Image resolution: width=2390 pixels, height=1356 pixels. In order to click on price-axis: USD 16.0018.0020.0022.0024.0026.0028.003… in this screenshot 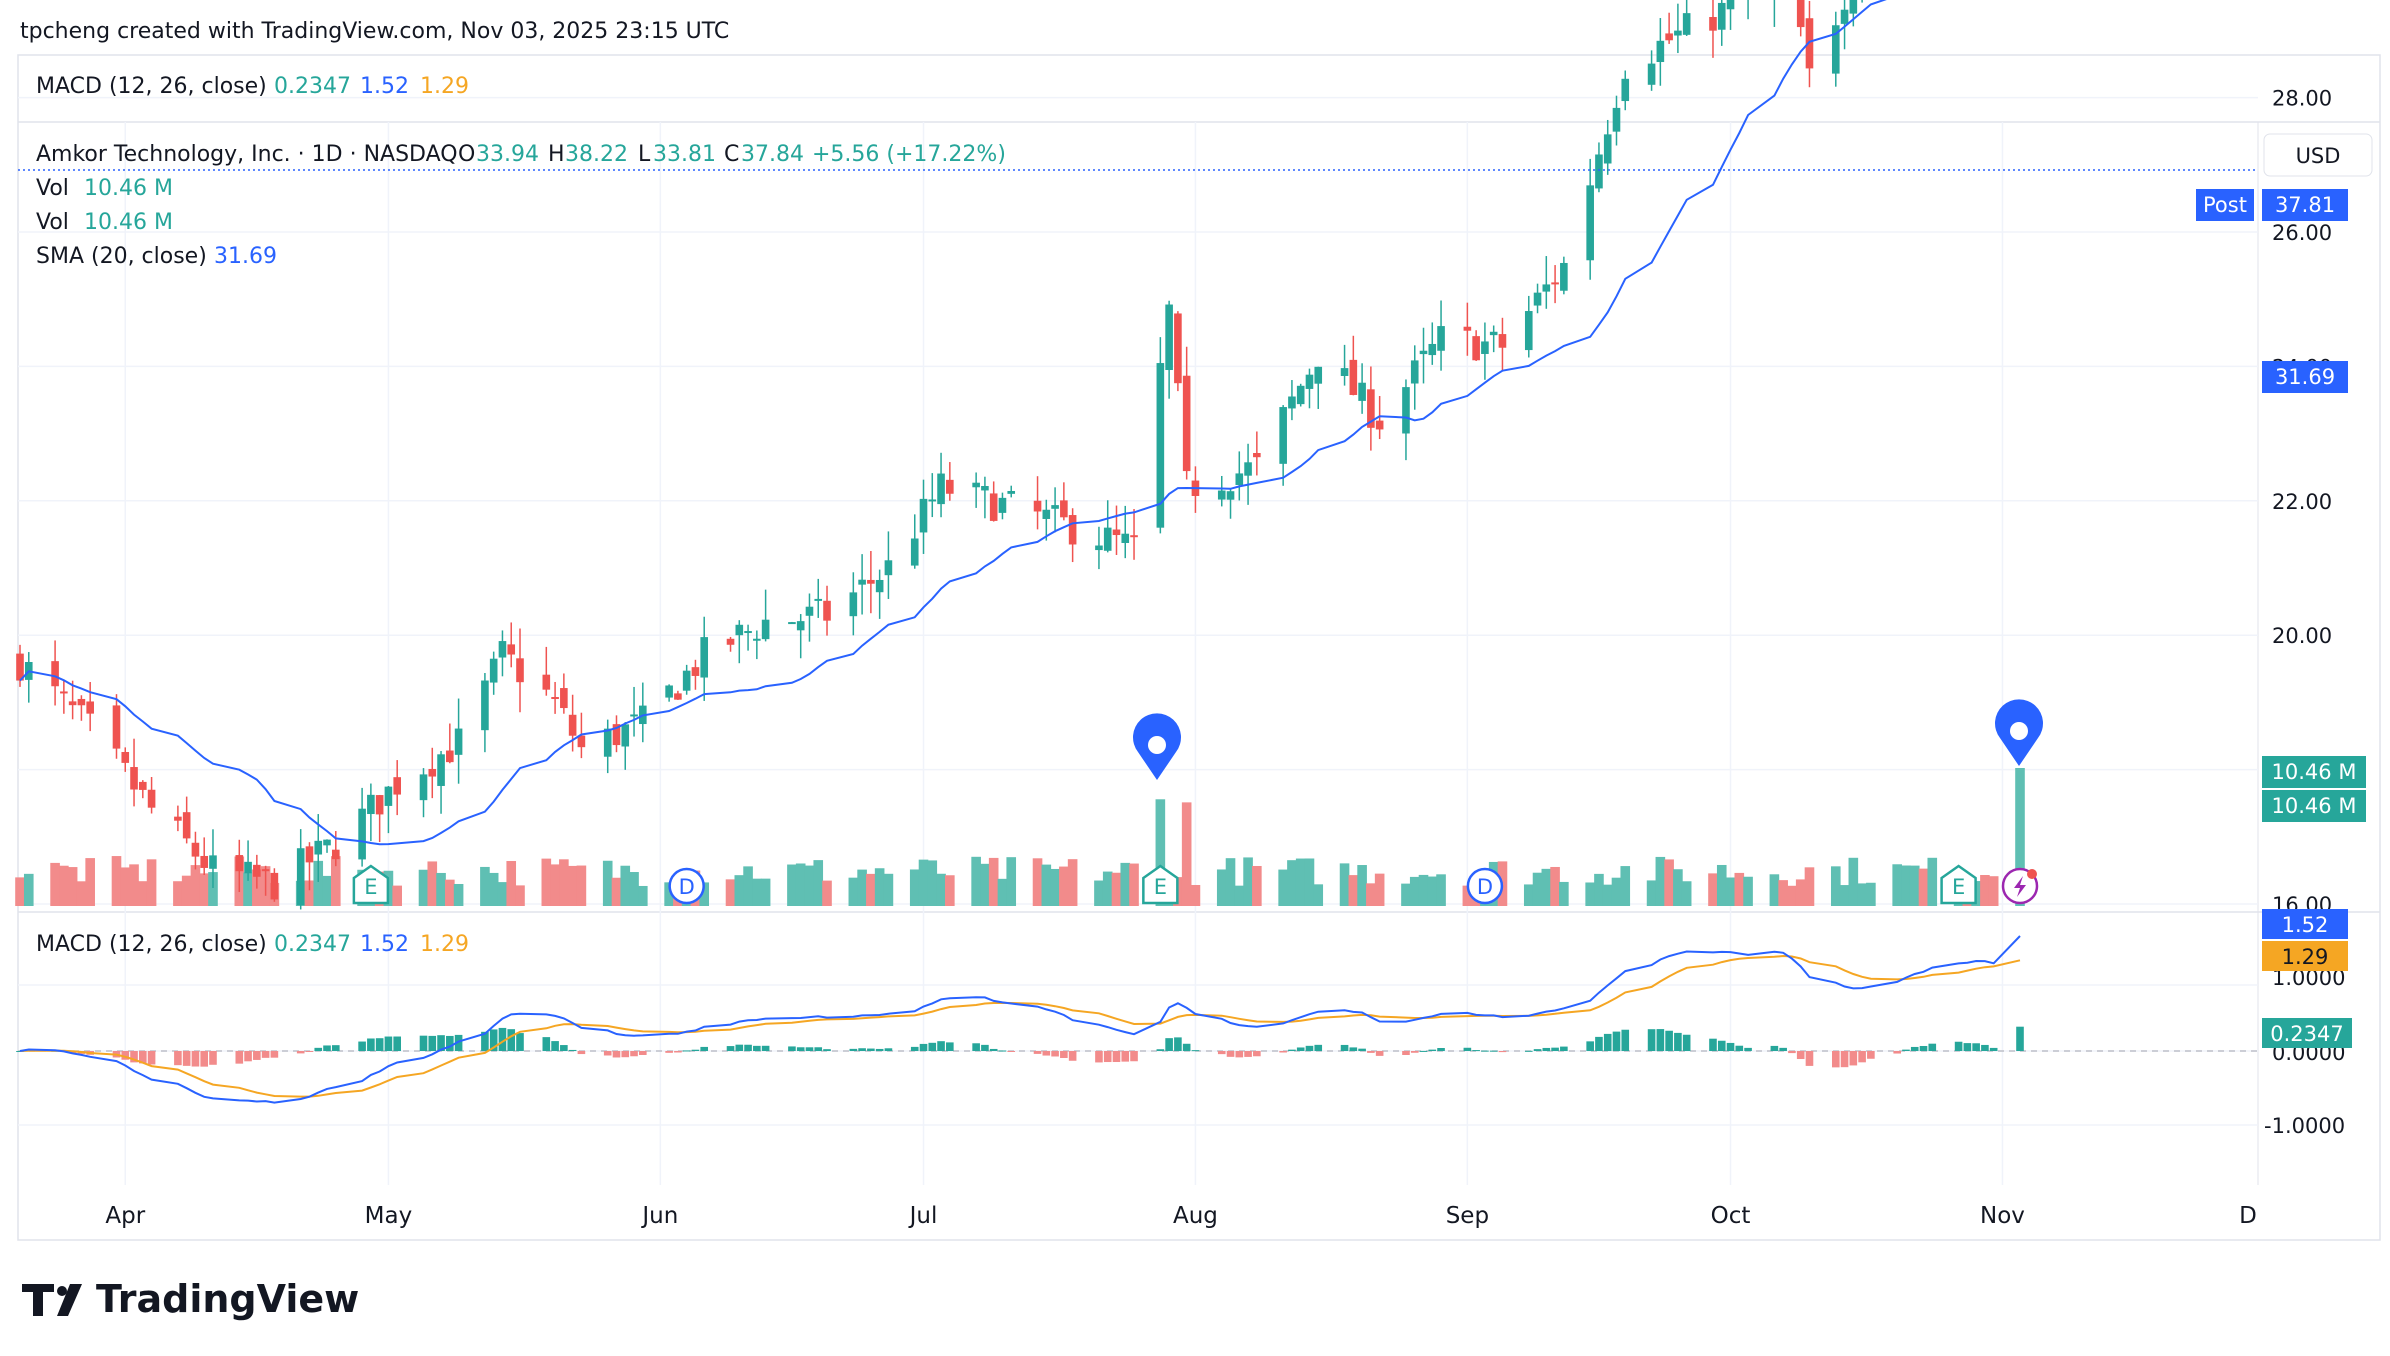, I will do `click(2284, 458)`.